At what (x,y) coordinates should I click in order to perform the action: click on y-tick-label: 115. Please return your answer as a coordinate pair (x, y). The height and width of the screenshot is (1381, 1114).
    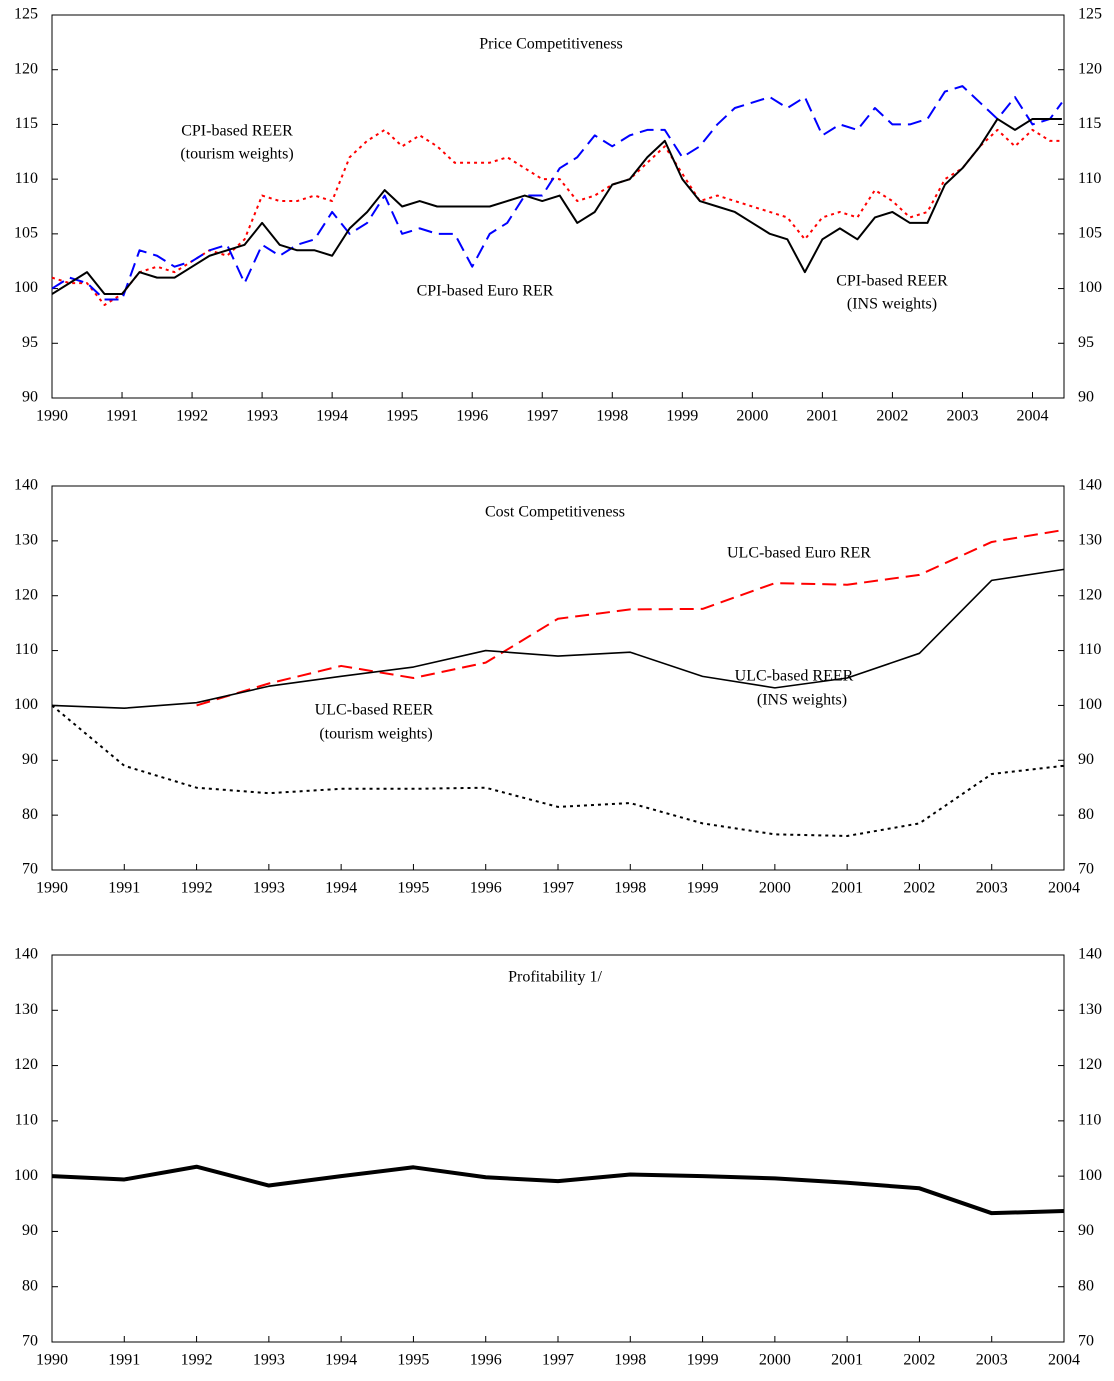
    Looking at the image, I should click on (26, 123).